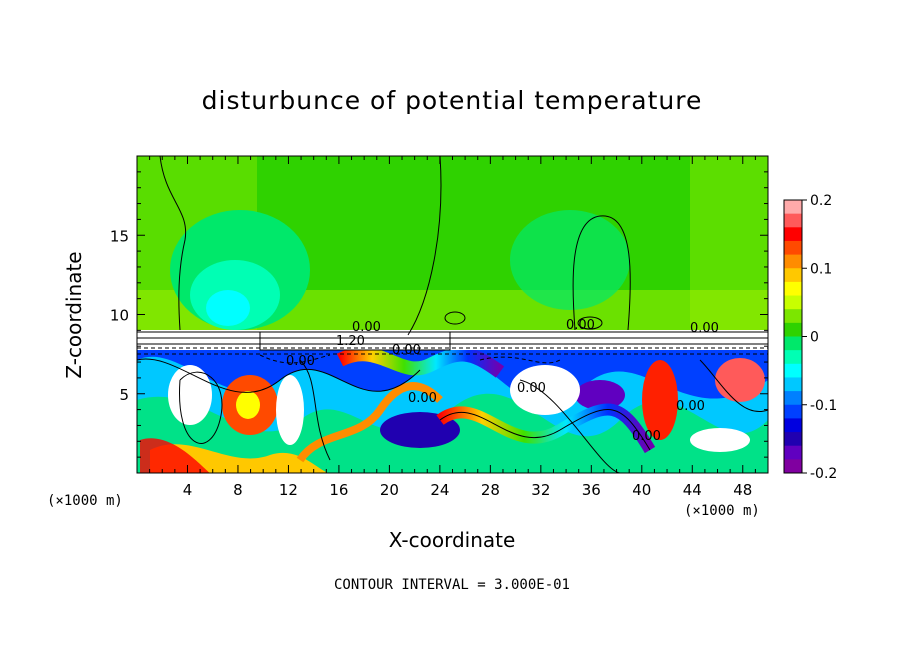 This screenshot has height=654, width=904. What do you see at coordinates (722, 511) in the screenshot?
I see `x-unit-label-right: (×1000 m)` at bounding box center [722, 511].